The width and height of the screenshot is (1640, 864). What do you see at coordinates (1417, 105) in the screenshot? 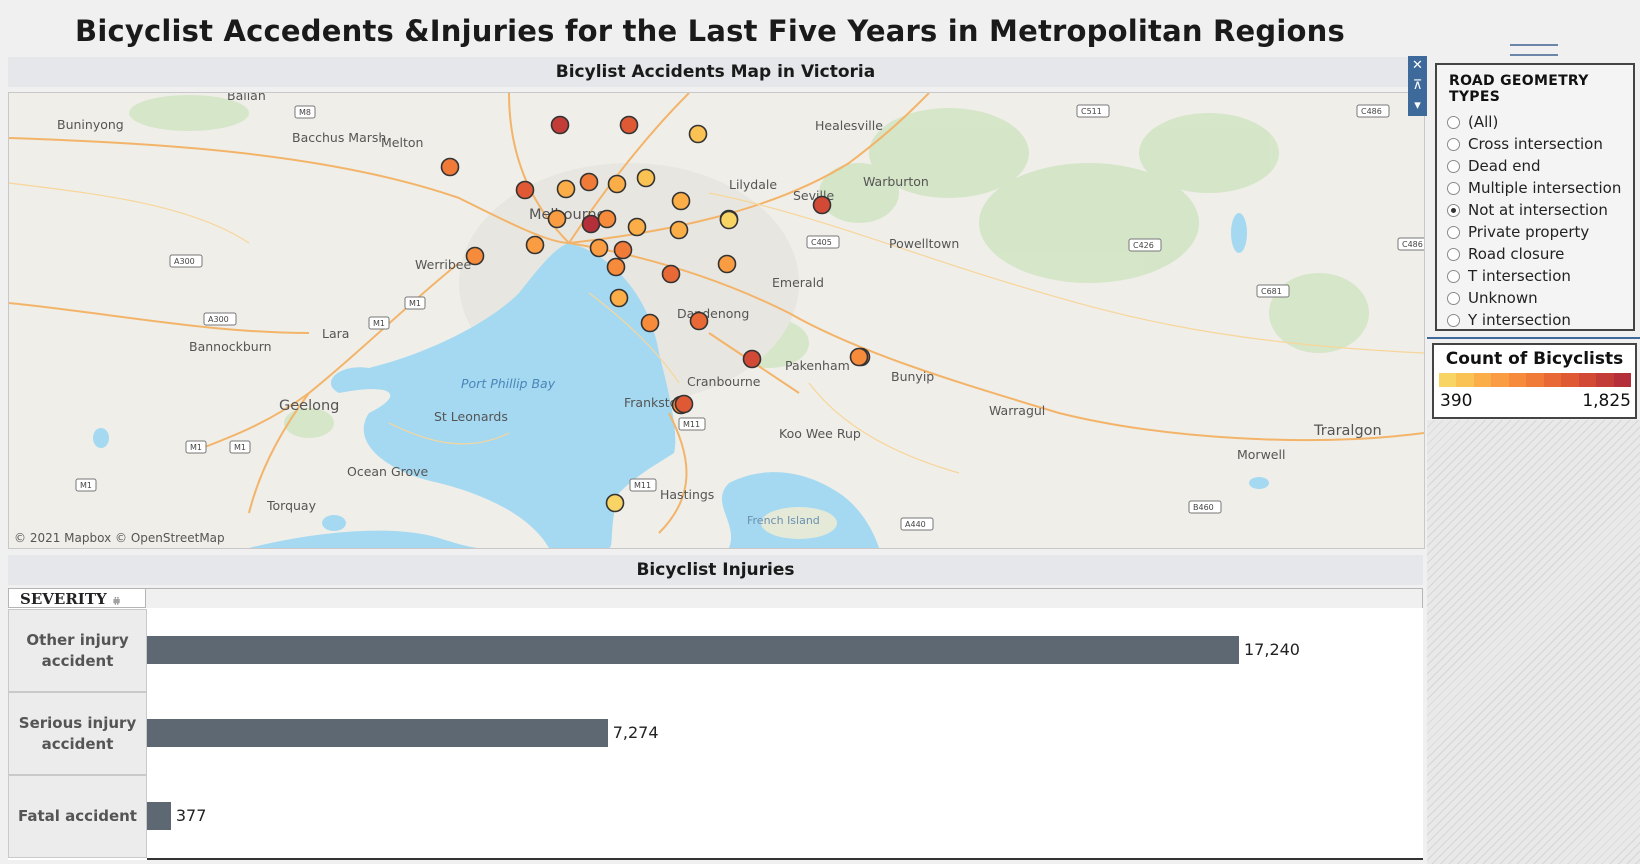
I see `dropdown-arrow-icon: ▾` at bounding box center [1417, 105].